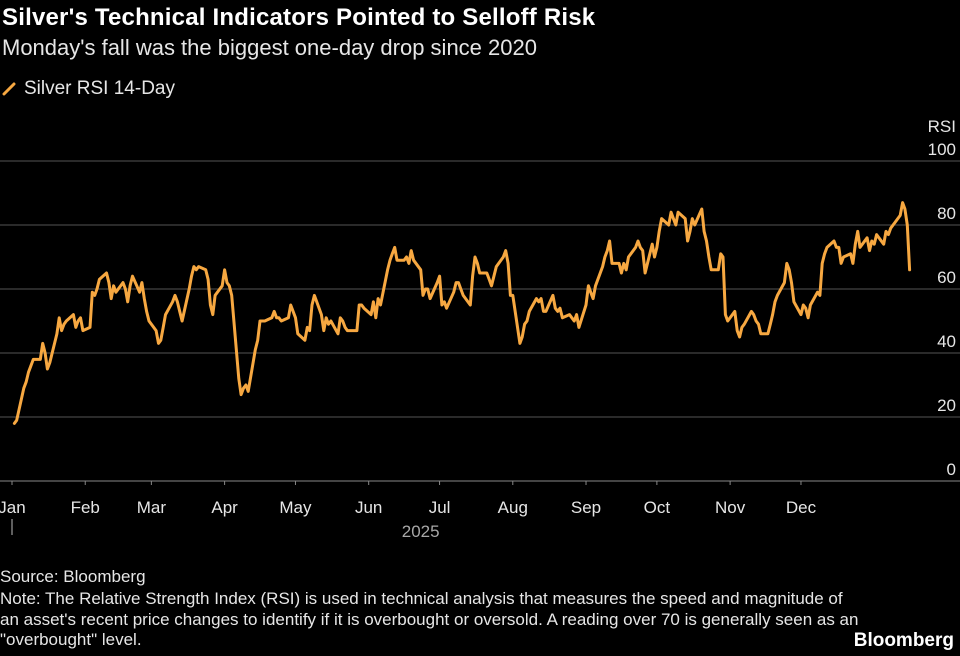  I want to click on bloomberg-logo: Bloomberg, so click(903, 640).